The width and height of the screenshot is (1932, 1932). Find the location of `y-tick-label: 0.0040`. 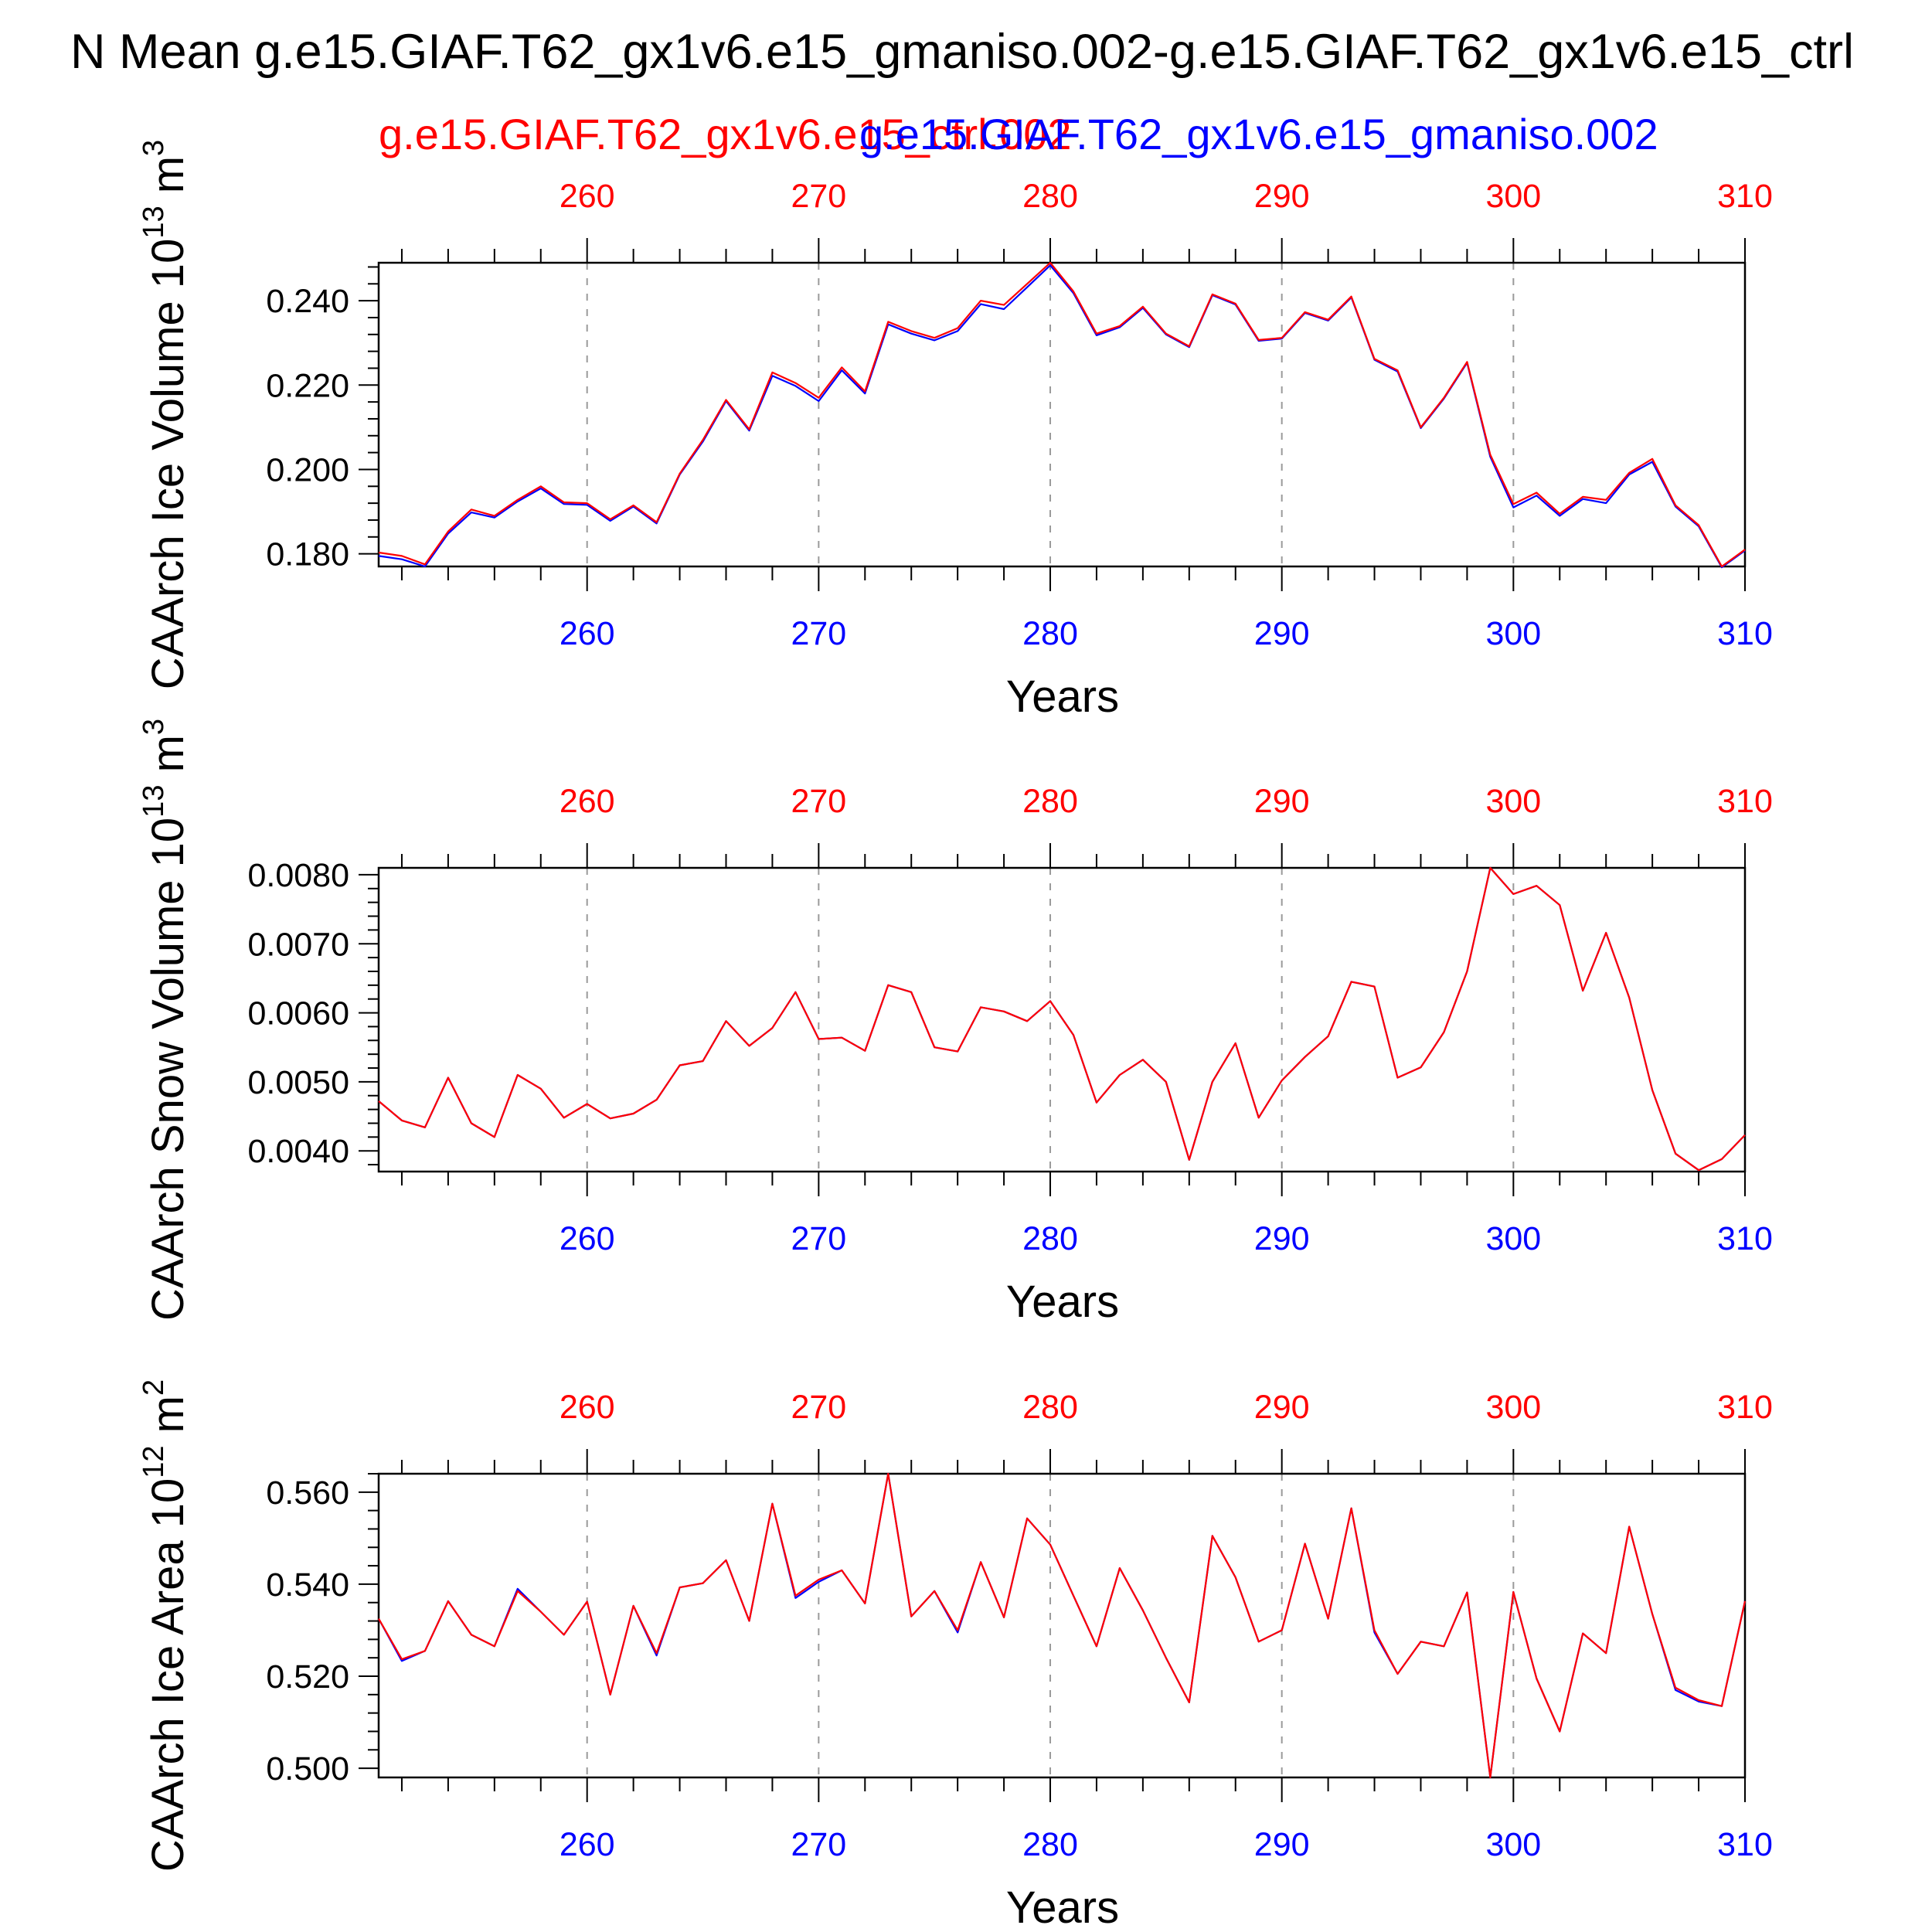

y-tick-label: 0.0040 is located at coordinates (298, 1151).